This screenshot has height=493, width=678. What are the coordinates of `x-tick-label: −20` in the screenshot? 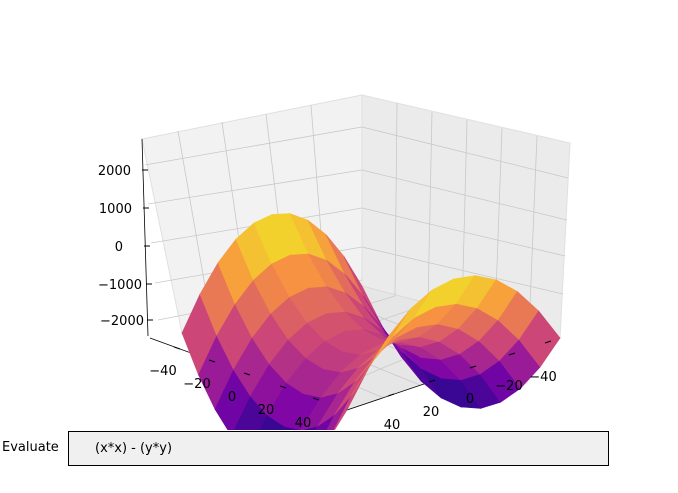 It's located at (196, 384).